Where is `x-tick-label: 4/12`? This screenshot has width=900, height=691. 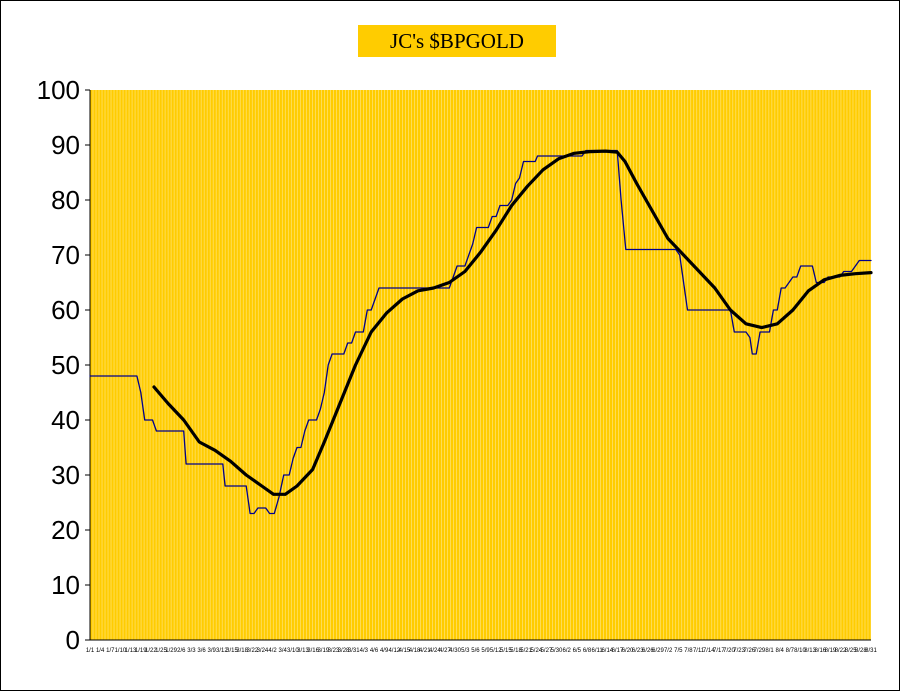 x-tick-label: 4/12 is located at coordinates (394, 651).